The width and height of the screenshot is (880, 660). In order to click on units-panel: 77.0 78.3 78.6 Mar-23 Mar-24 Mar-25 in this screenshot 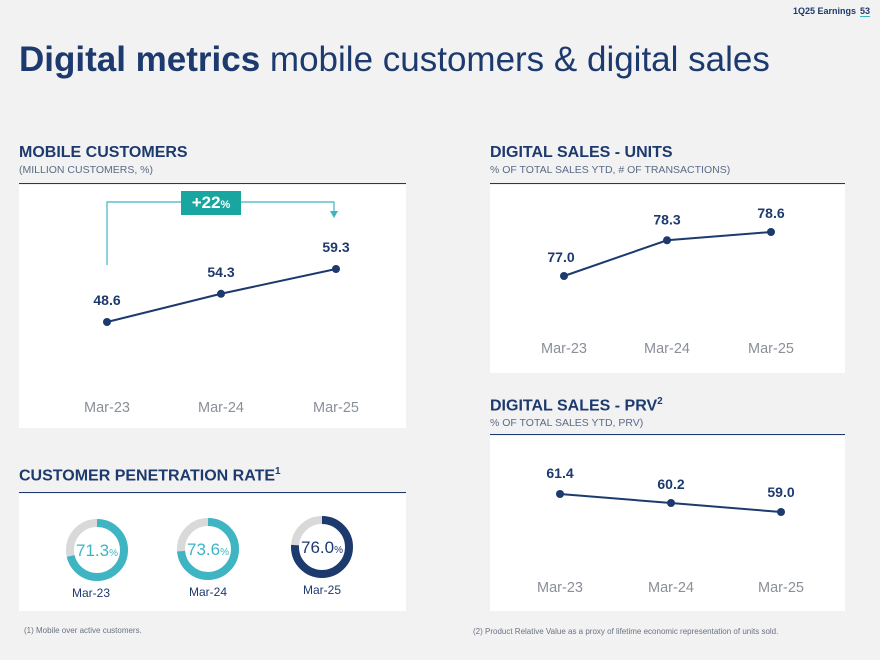, I will do `click(667, 279)`.